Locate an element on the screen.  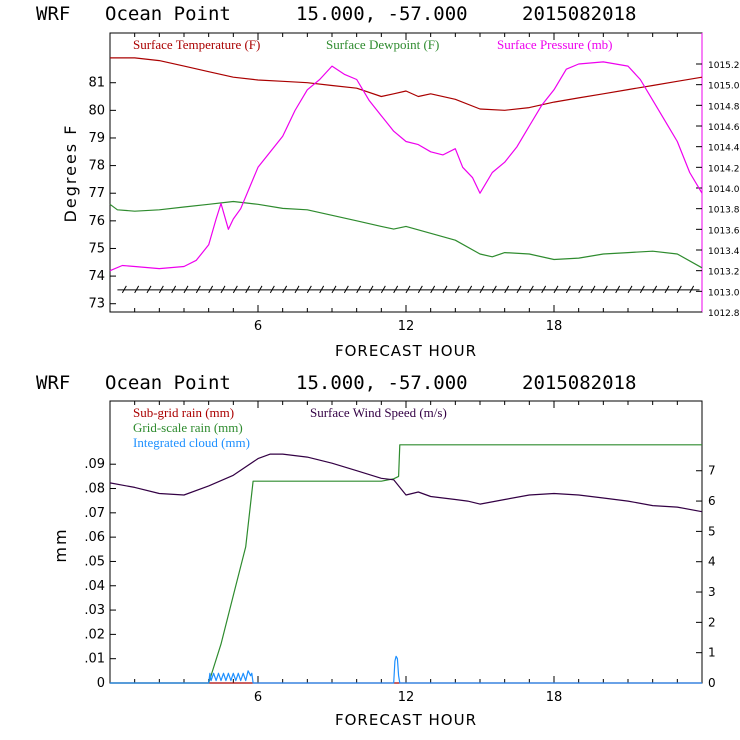
panel1-x-tick-label: 18 is located at coordinates (554, 326).